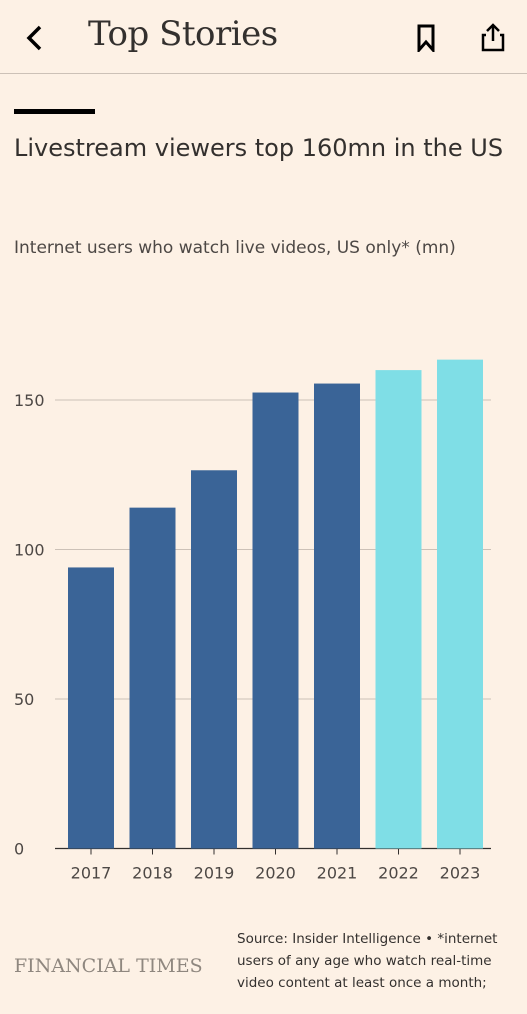  I want to click on x-tick-label: 2023, so click(460, 873).